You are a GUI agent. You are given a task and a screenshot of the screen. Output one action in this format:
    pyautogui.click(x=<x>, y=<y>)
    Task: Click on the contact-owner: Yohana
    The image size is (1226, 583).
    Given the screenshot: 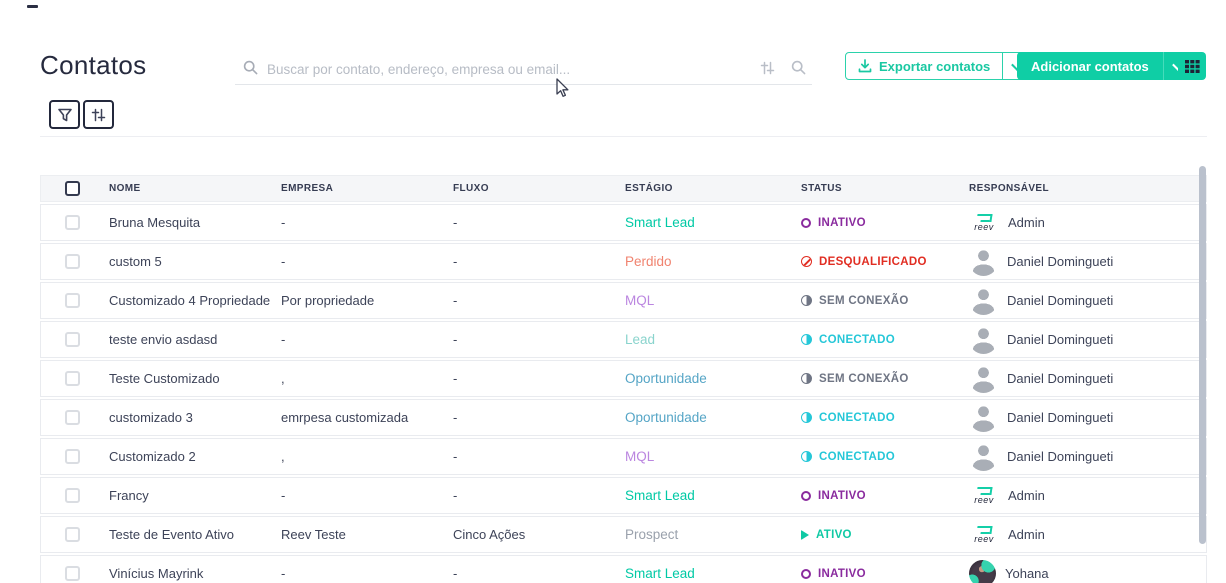 What is the action you would take?
    pyautogui.click(x=1009, y=569)
    